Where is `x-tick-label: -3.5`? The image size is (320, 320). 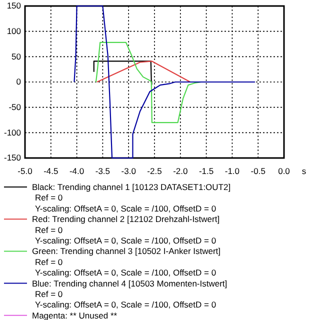 x-tick-label: -3.5 is located at coordinates (102, 171).